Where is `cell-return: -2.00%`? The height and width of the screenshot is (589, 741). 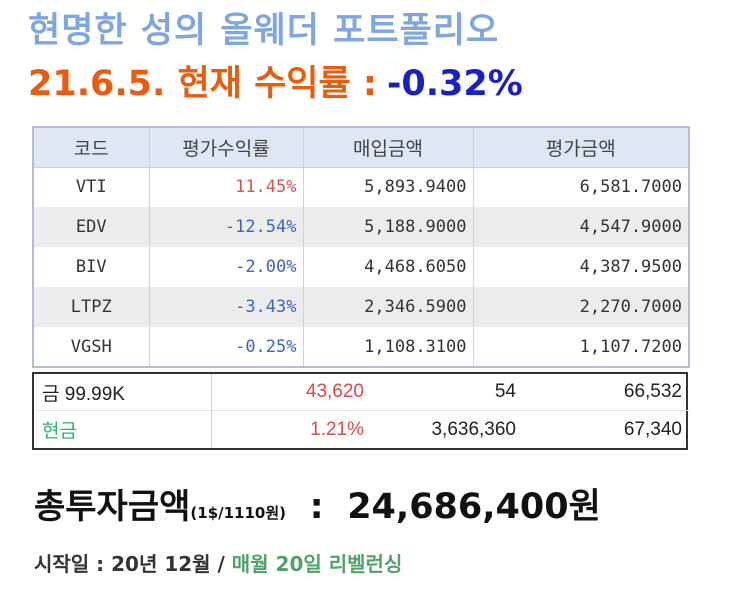
cell-return: -2.00% is located at coordinates (226, 267).